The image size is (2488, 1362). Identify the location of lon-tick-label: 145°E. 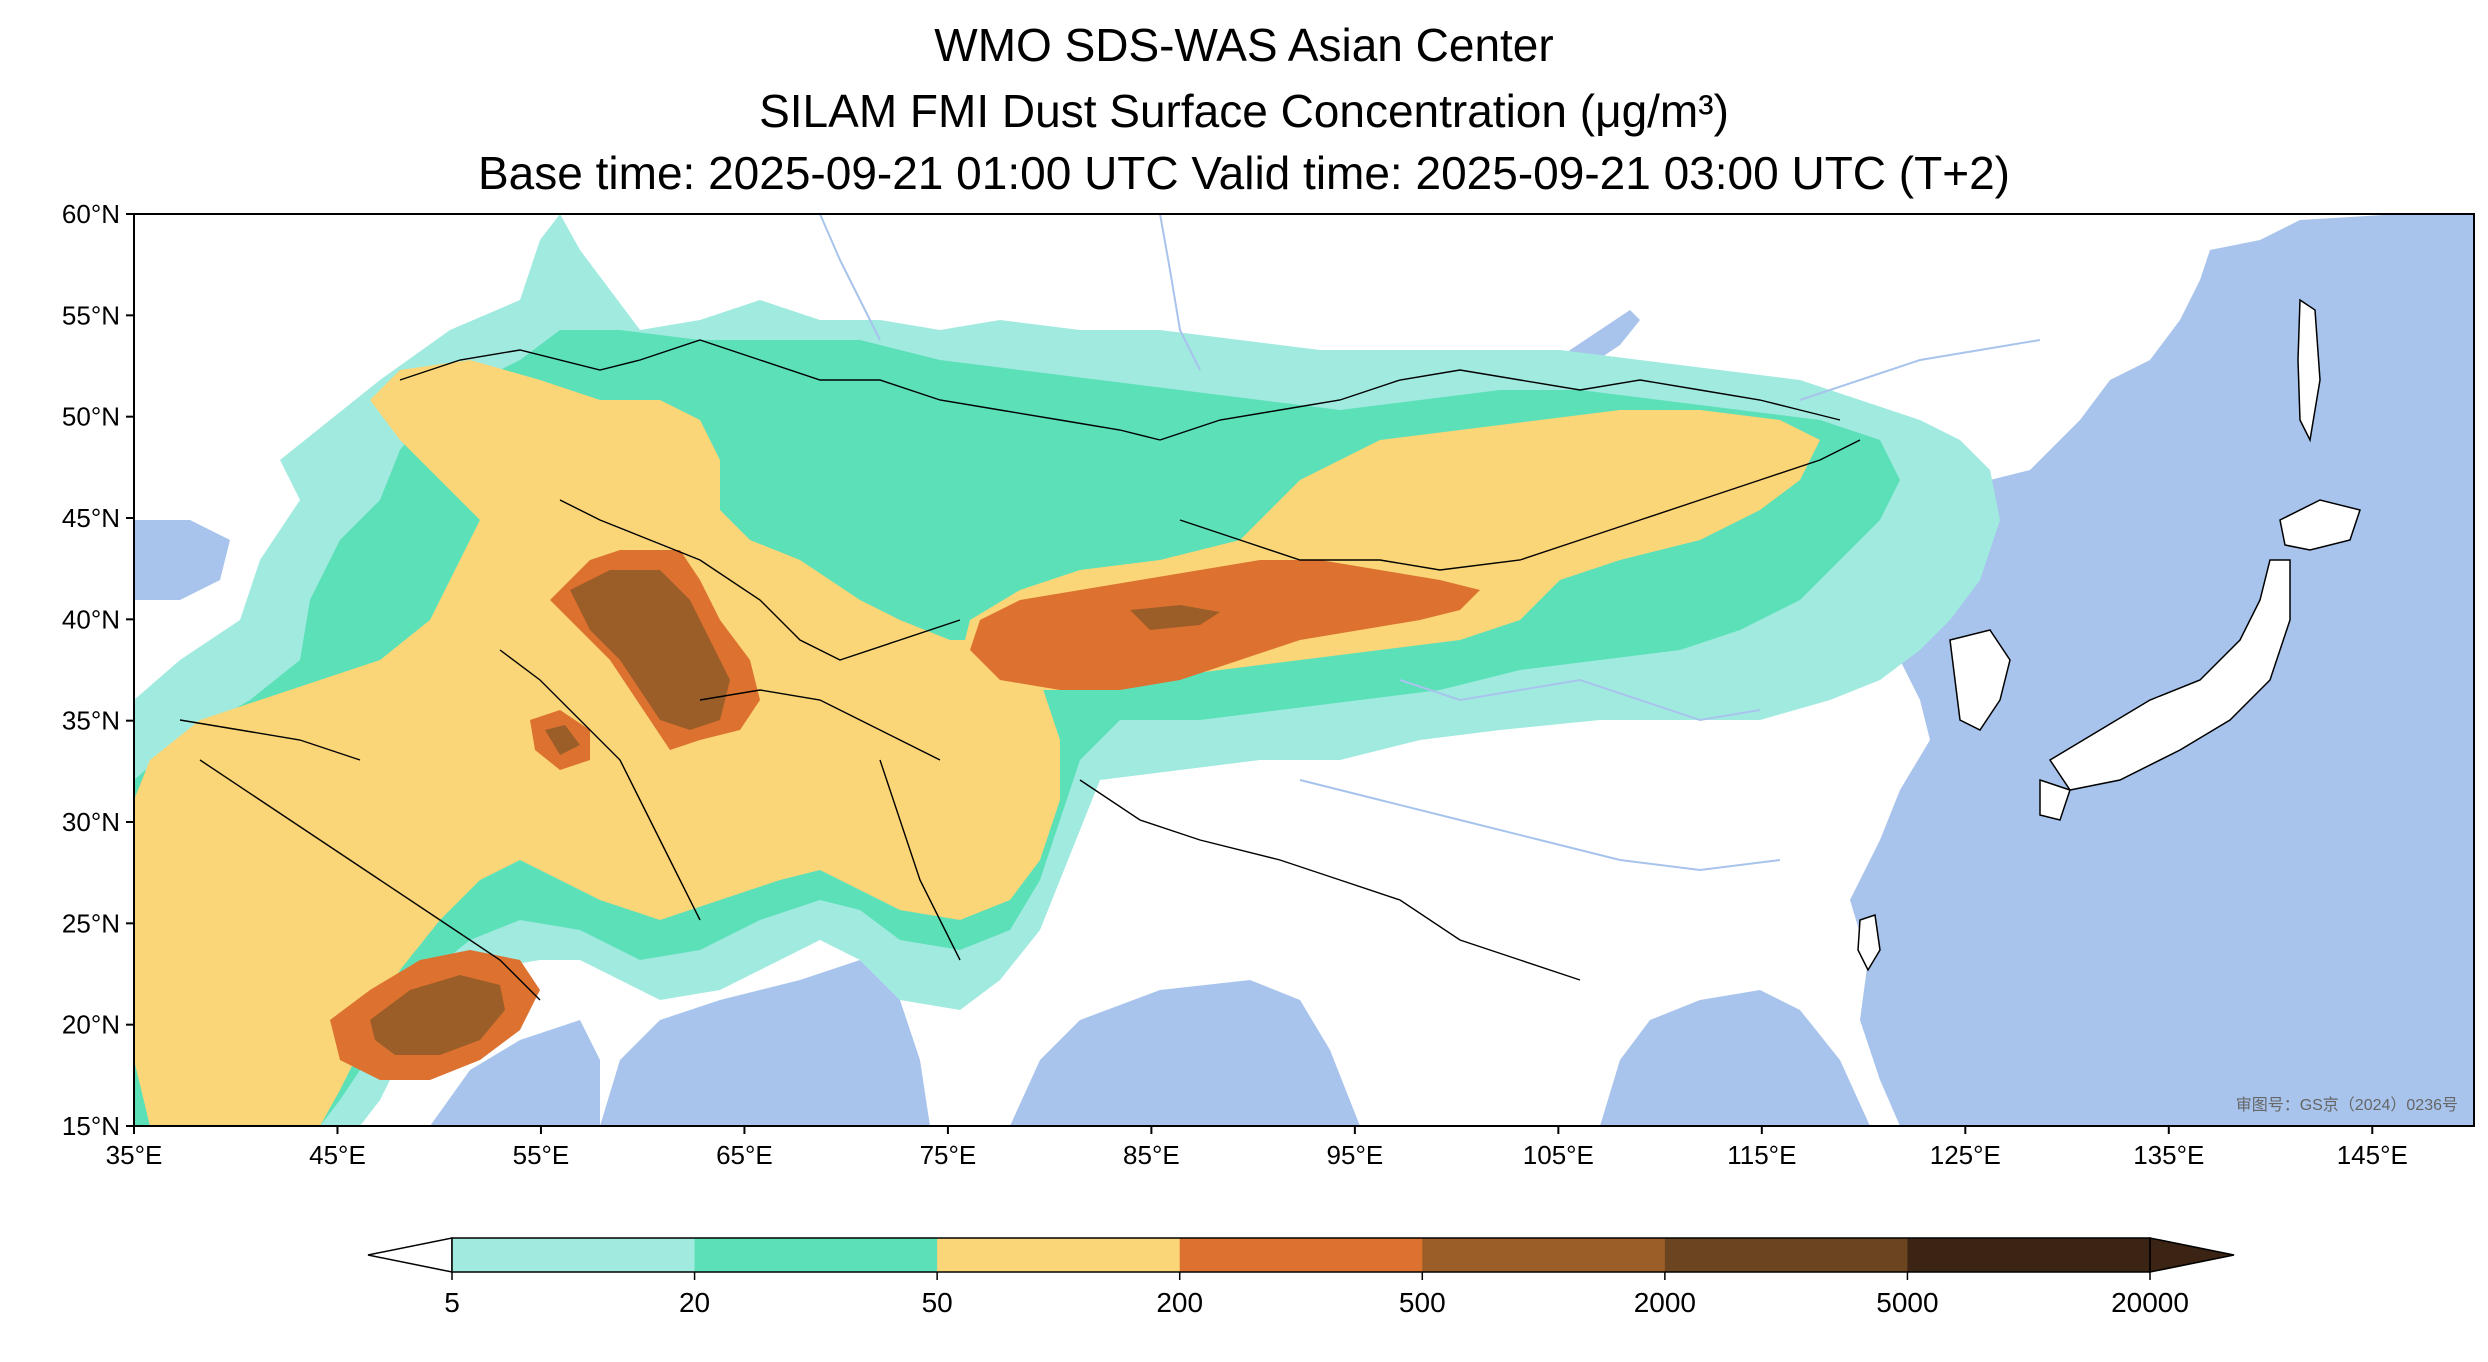
(2372, 1155).